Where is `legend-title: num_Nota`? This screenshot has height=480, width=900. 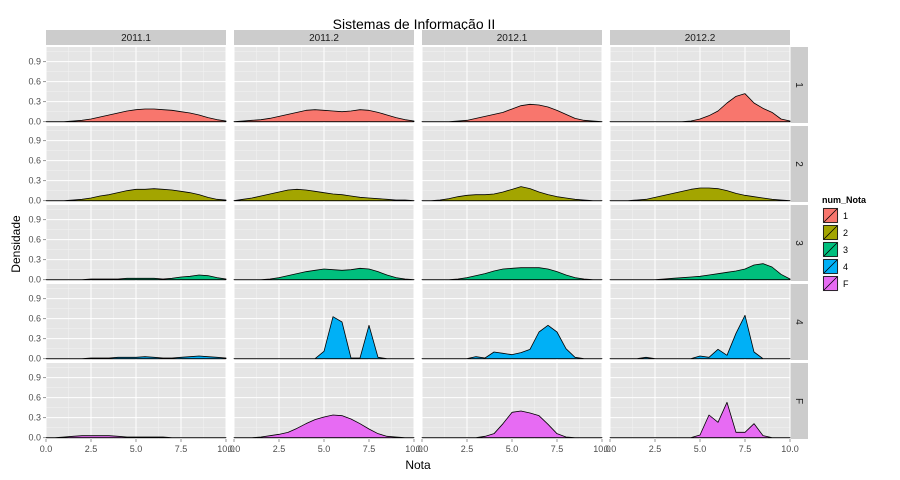
legend-title: num_Nota is located at coordinates (844, 200).